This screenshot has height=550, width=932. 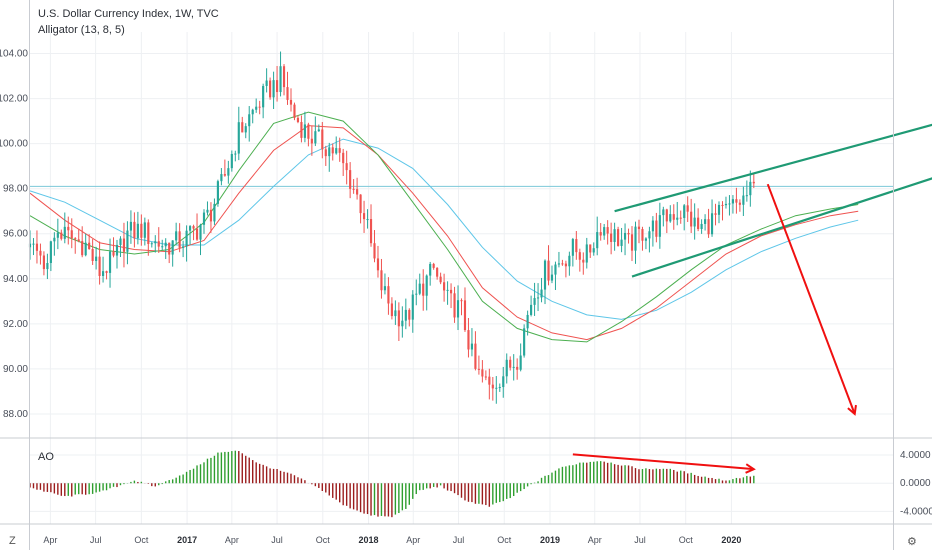 I want to click on x-tick-label: Jul, so click(x=277, y=540).